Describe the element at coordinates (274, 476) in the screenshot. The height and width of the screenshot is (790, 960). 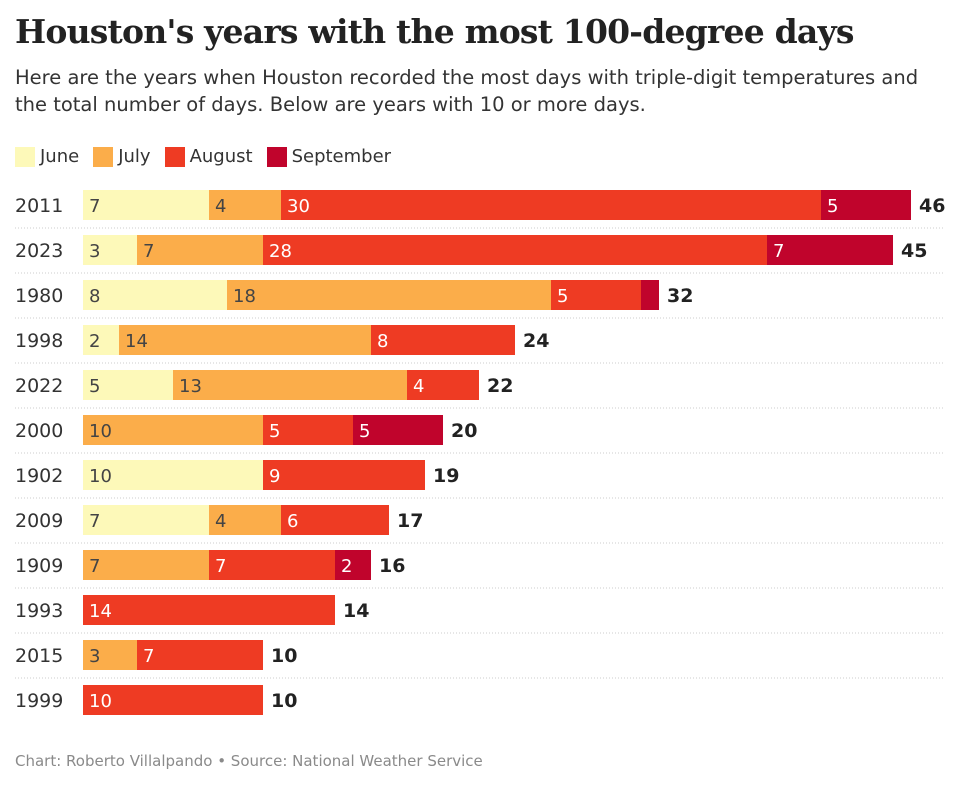
I see `data-label: 9` at that location.